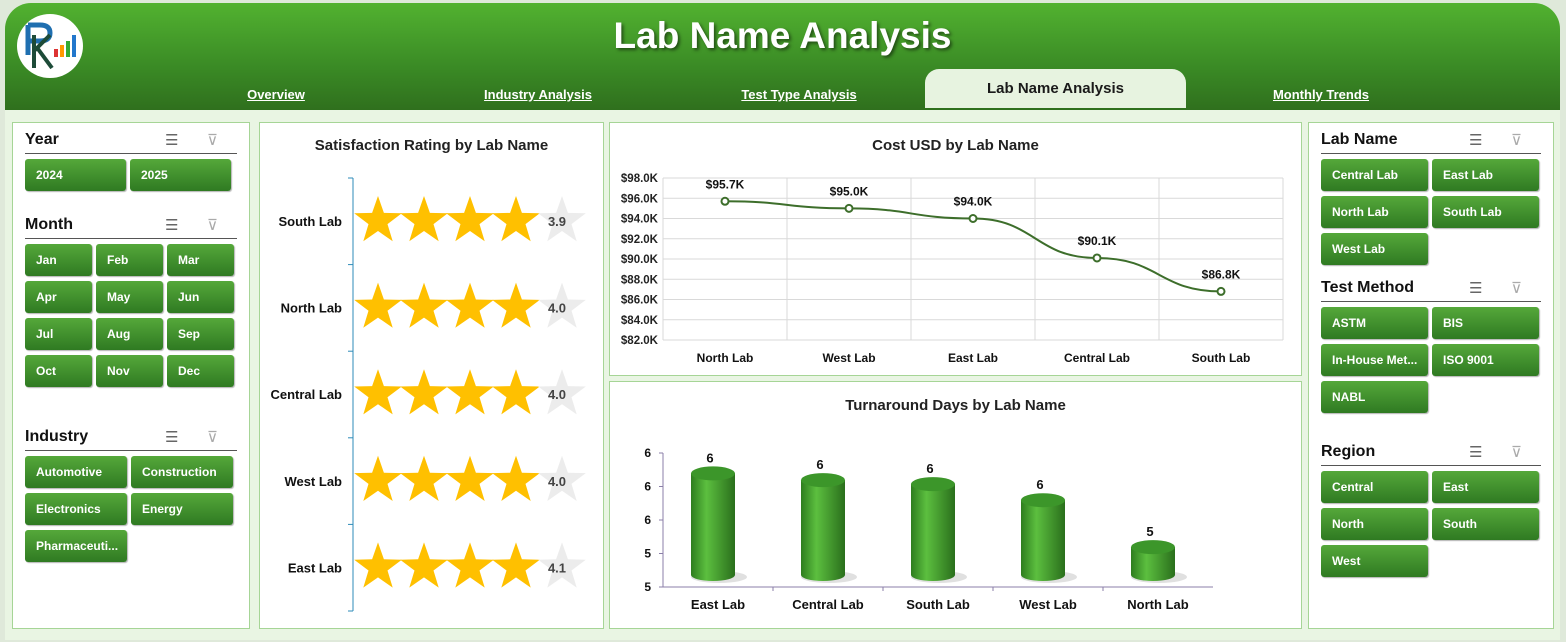  Describe the element at coordinates (75, 175) in the screenshot. I see `year-slicer-item: 2024` at that location.